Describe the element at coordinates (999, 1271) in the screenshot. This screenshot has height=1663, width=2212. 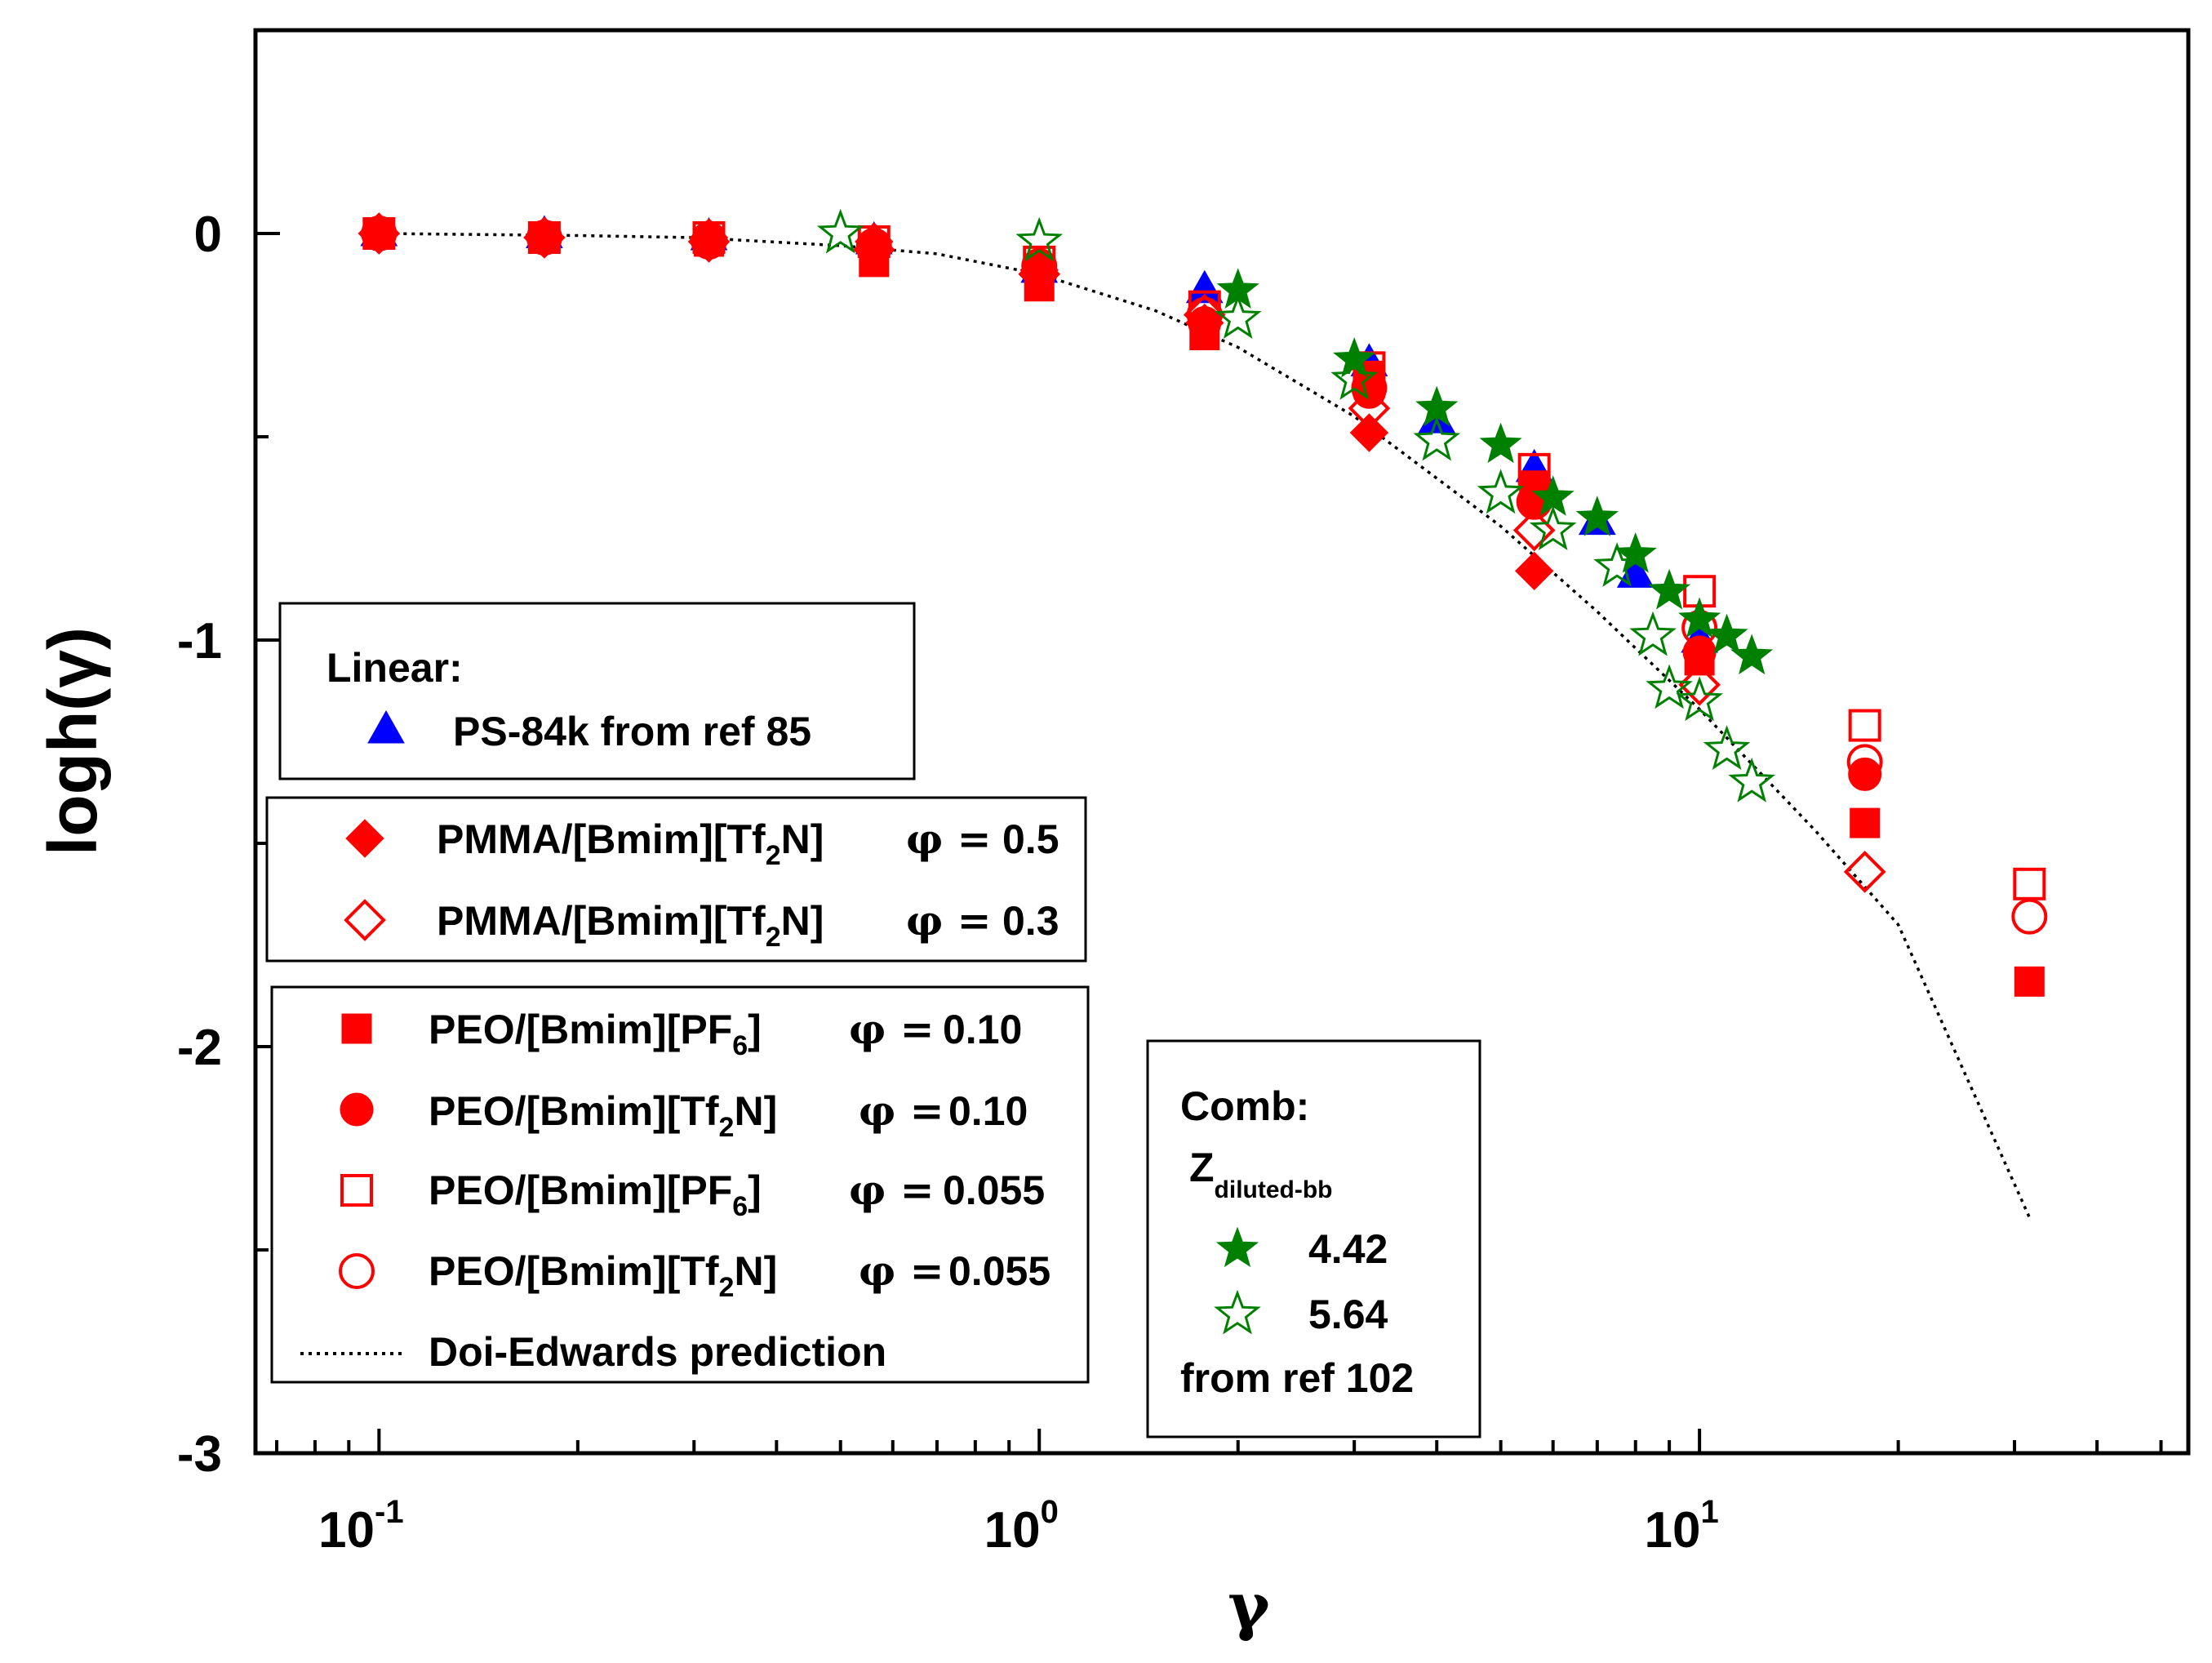
I see `legend-peo-value-3: 0.055` at that location.